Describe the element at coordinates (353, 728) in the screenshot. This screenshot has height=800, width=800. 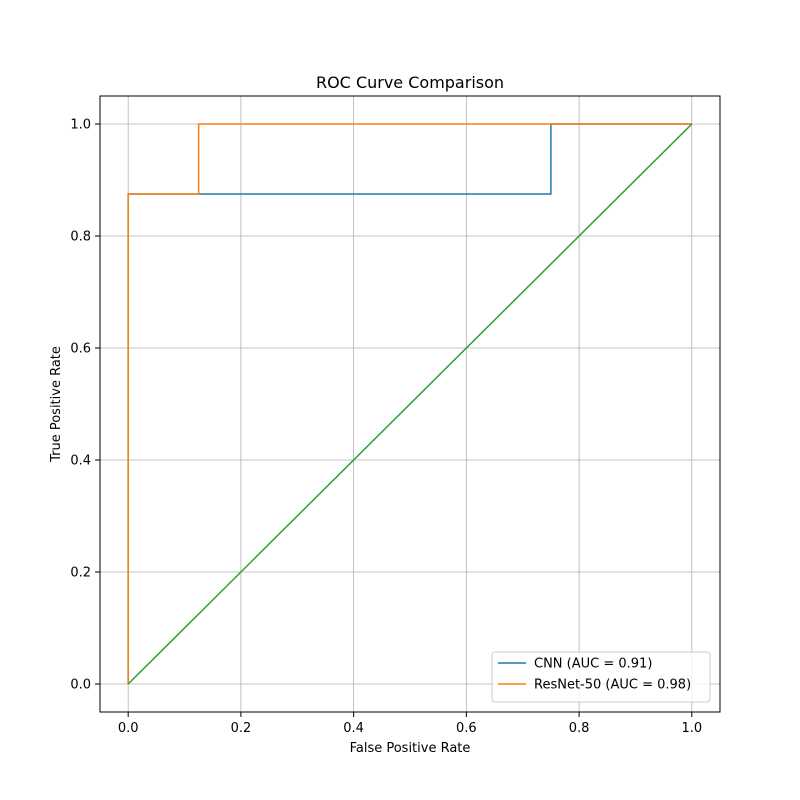
I see `x-tick-label: 0.4` at that location.